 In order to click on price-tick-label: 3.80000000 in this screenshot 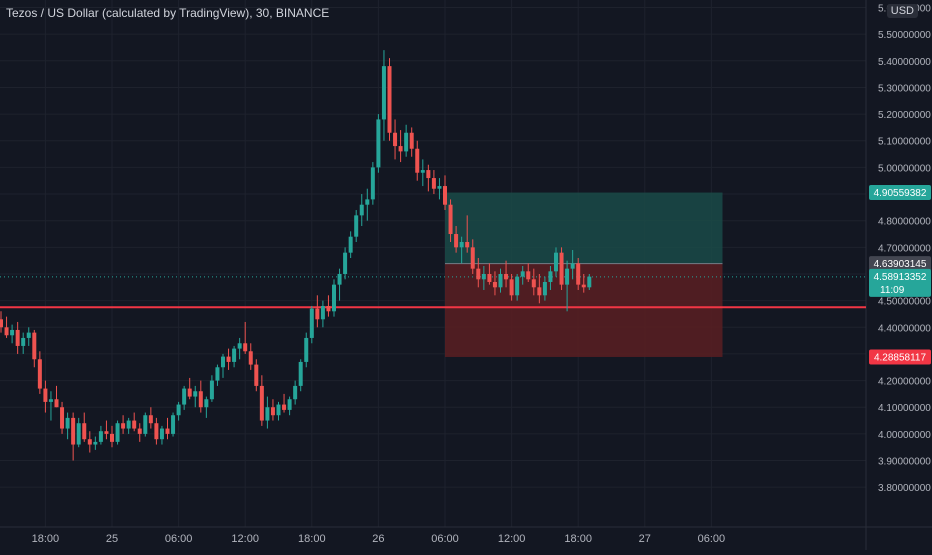, I will do `click(904, 488)`.